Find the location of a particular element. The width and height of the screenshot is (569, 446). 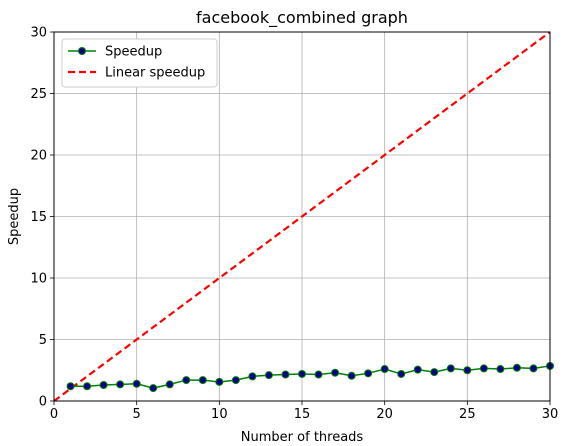

x-tick-label: 5 is located at coordinates (137, 414).